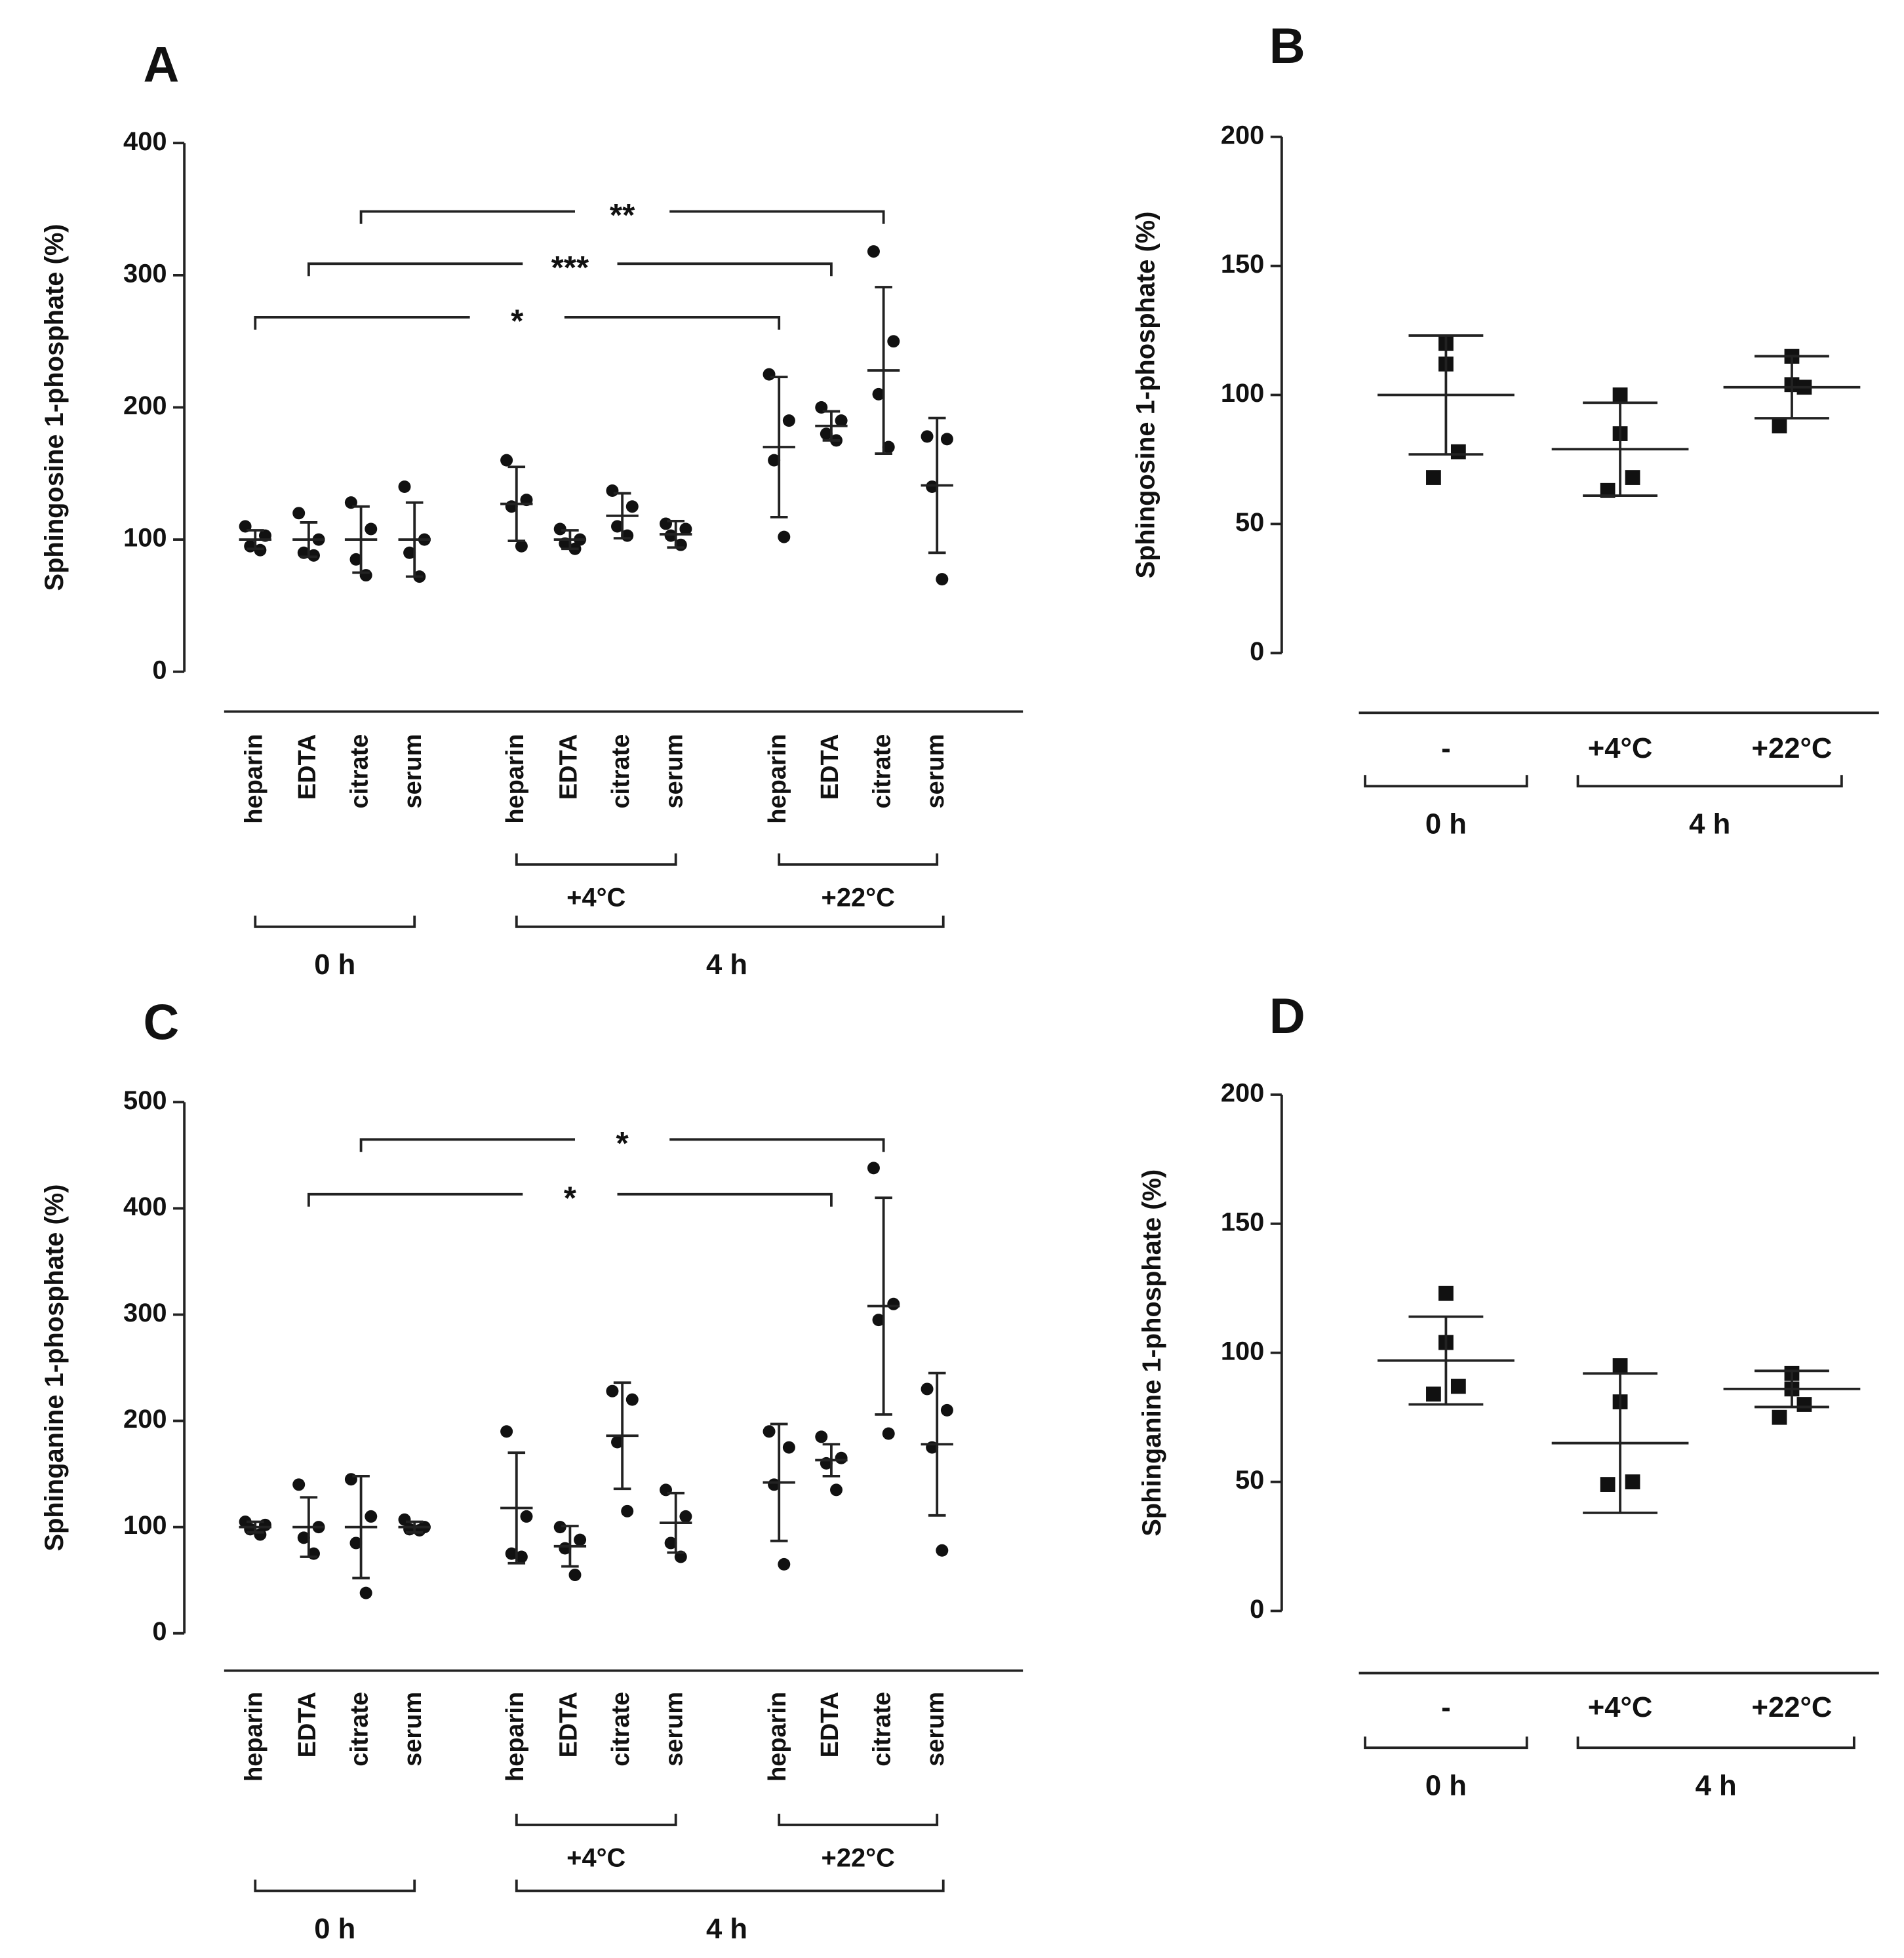 Image resolution: width=1904 pixels, height=1958 pixels. What do you see at coordinates (334, 1929) in the screenshot?
I see `group-label: 0 h` at bounding box center [334, 1929].